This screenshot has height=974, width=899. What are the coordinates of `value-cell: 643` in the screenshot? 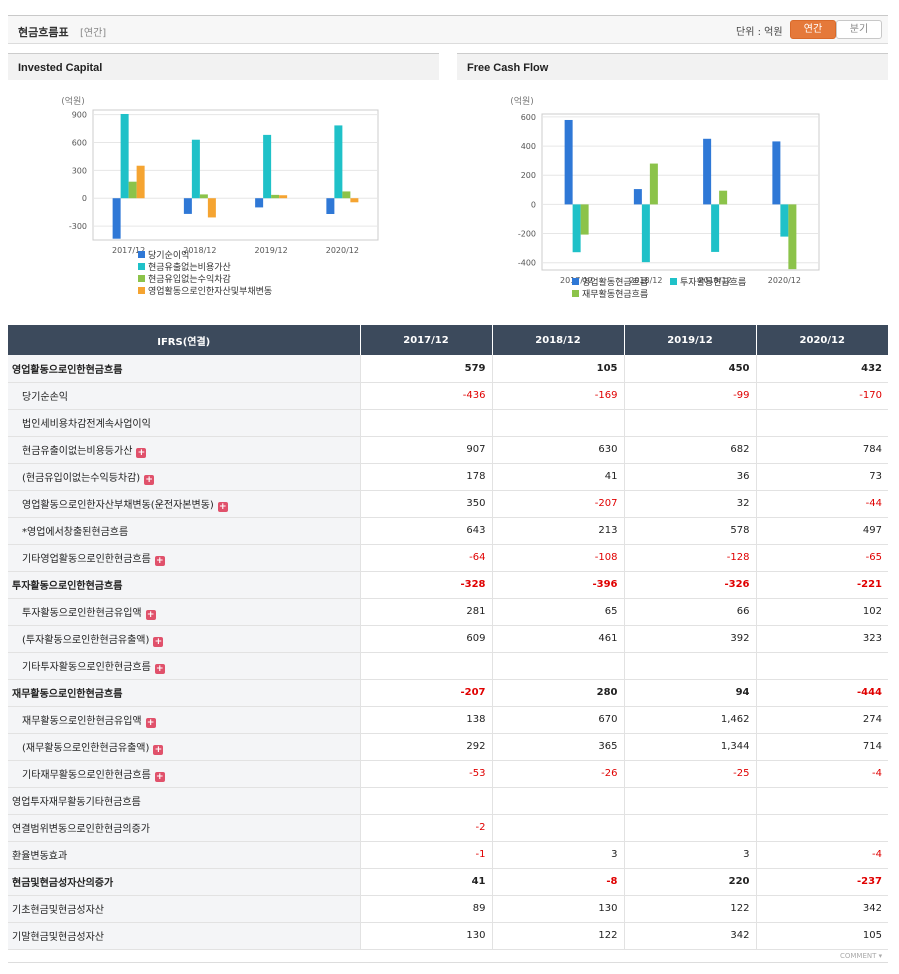 It's located at (425, 531).